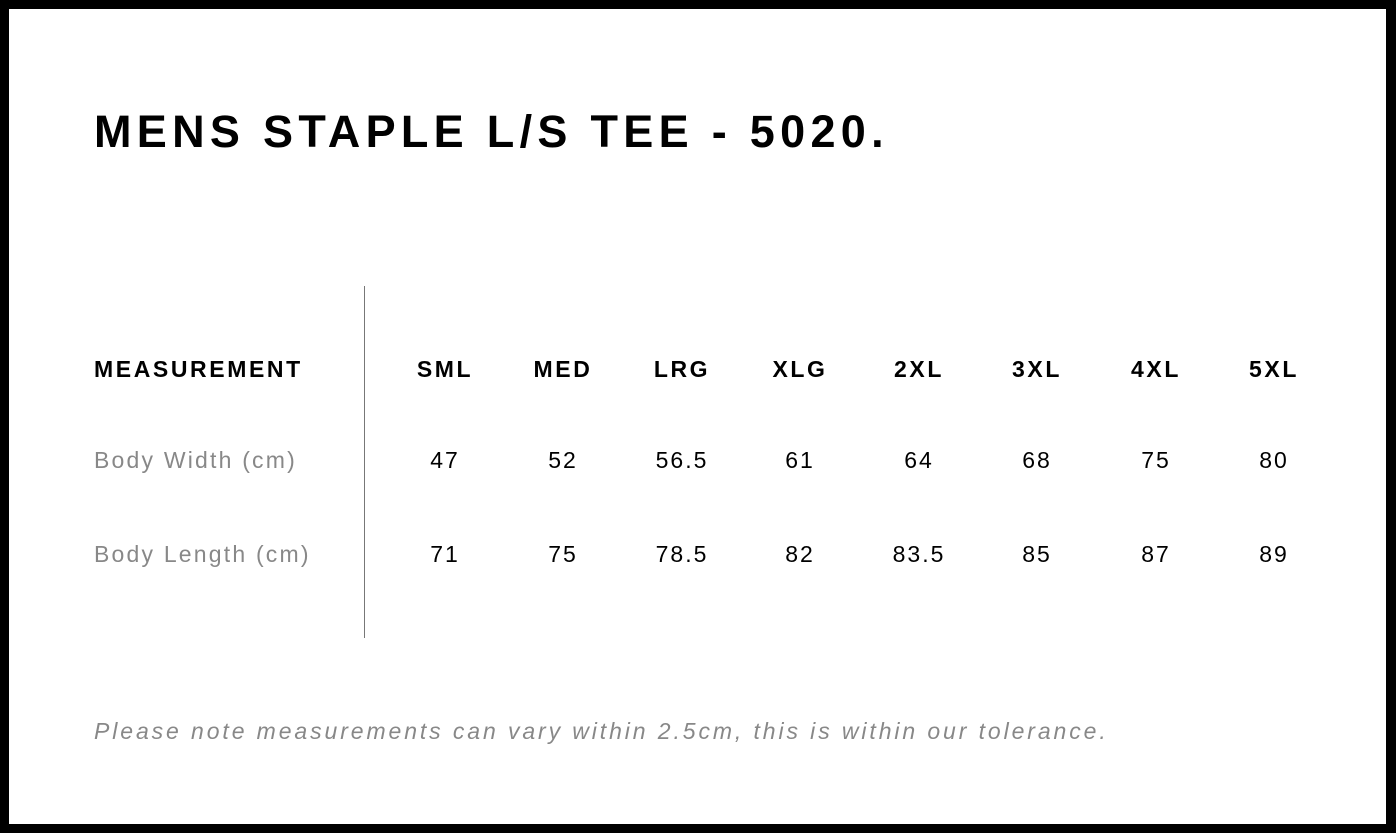 The image size is (1396, 833). What do you see at coordinates (1156, 554) in the screenshot?
I see `table-cell: 87` at bounding box center [1156, 554].